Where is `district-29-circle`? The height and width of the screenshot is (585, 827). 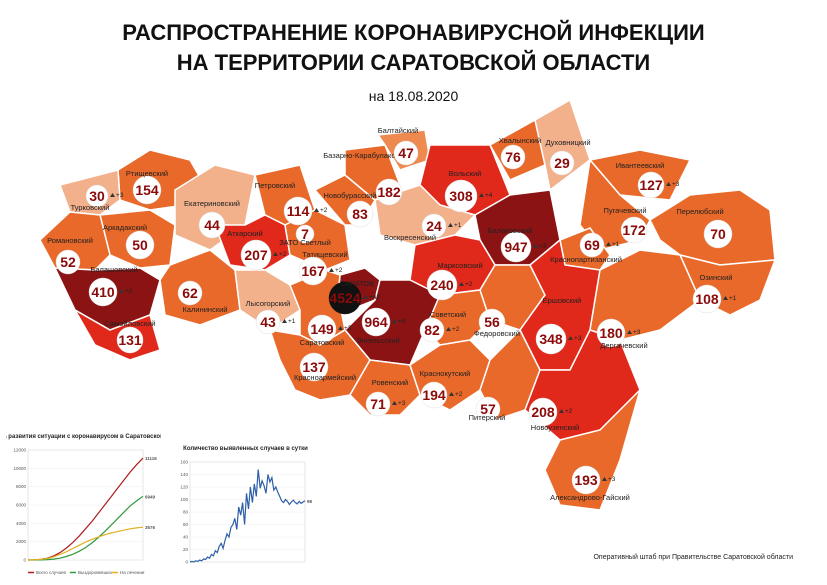 district-29-circle is located at coordinates (492, 322).